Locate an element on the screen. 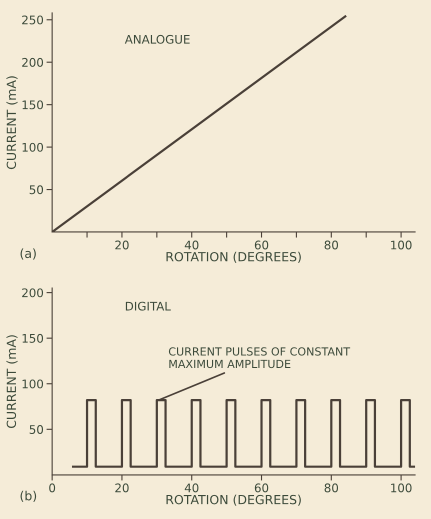 This screenshot has width=431, height=519. annotation: CURRENT PULSES OF CONSTANT MAXIMUM AMPLITUDE is located at coordinates (259, 357).